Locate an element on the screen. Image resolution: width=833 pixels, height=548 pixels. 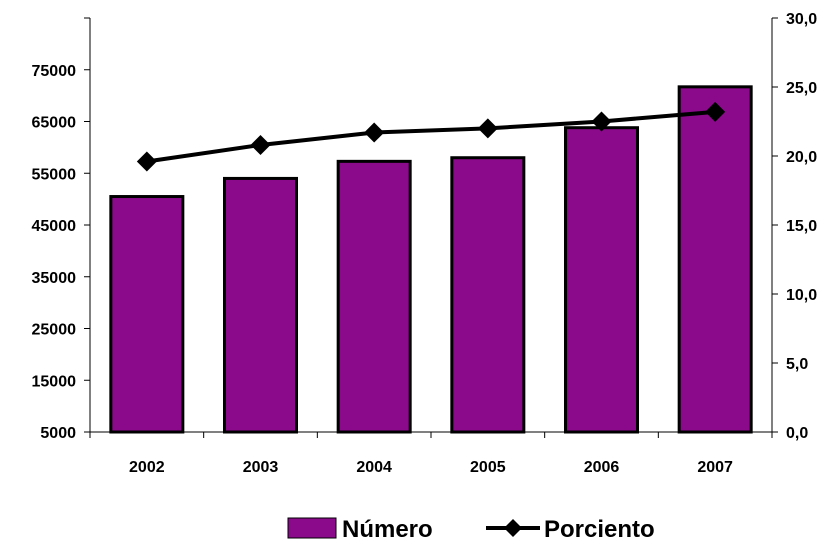
left-tick-label: 35000 is located at coordinates (54, 278).